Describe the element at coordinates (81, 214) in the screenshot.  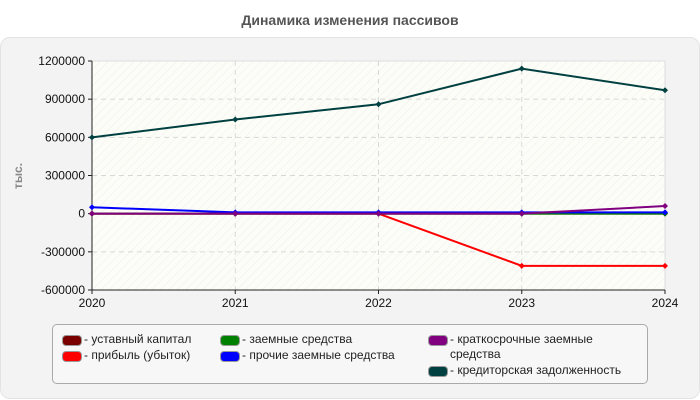
I see `svg-text: 0` at that location.